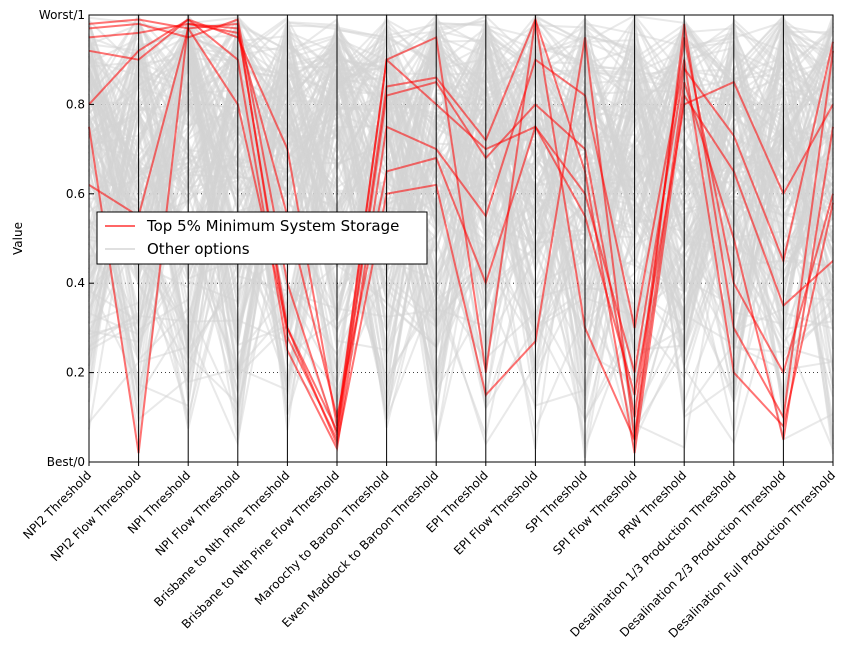  Describe the element at coordinates (75, 194) in the screenshot. I see `y-tick-label-3: 0.6` at that location.